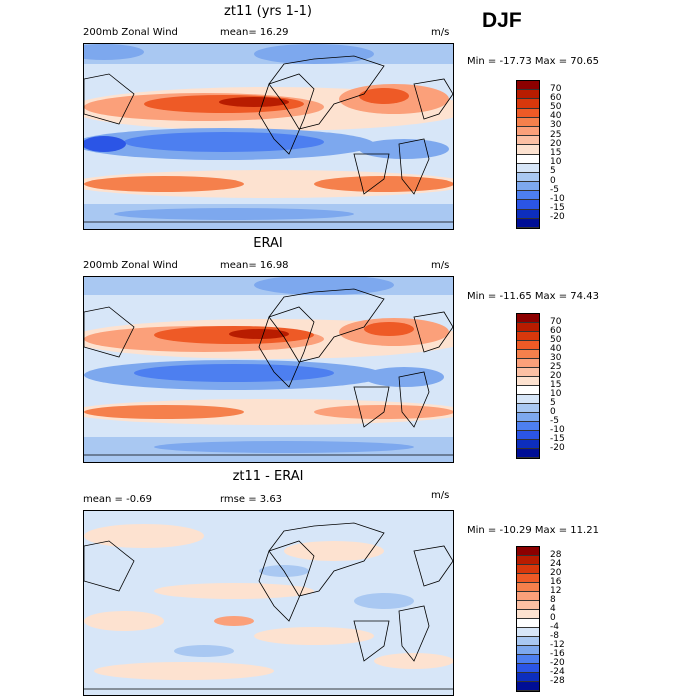 The image size is (700, 700). I want to click on panel-1-title: zt11 (yrs 1-1), so click(268, 11).